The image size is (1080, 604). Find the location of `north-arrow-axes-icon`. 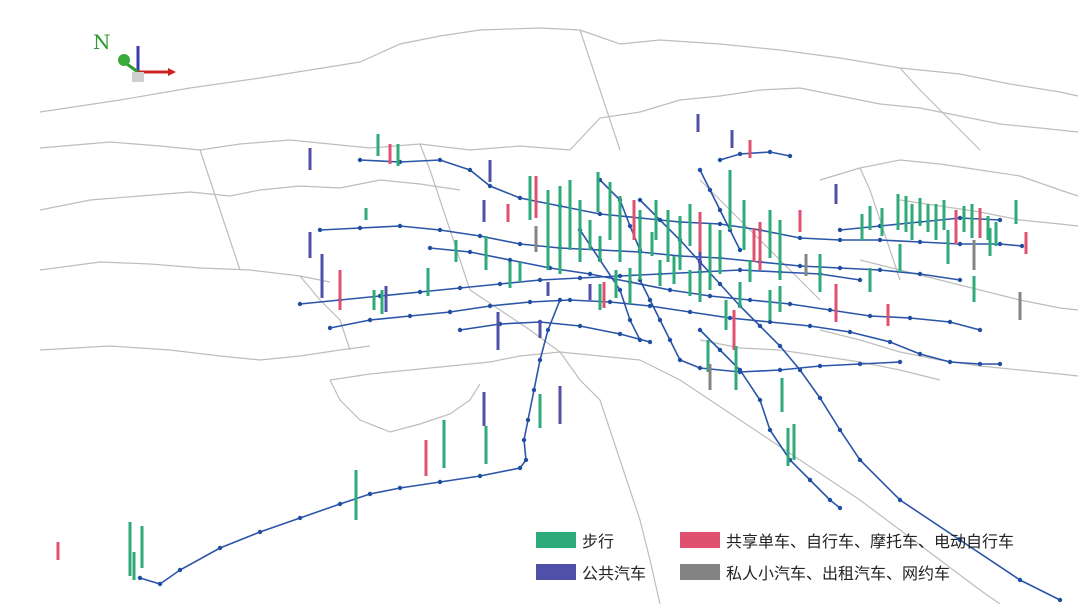

north-arrow-axes-icon is located at coordinates (147, 64).